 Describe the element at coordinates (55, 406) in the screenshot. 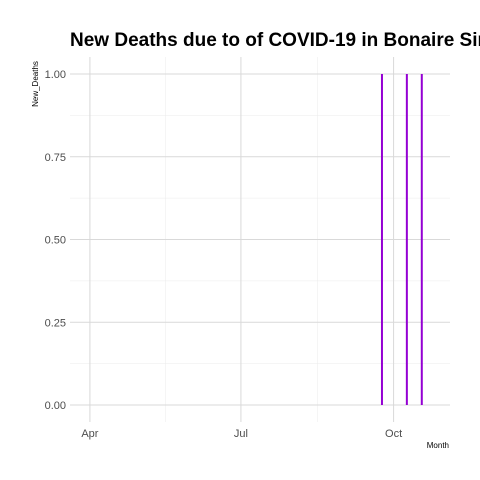

I see `y-tick-label: 0.00` at that location.